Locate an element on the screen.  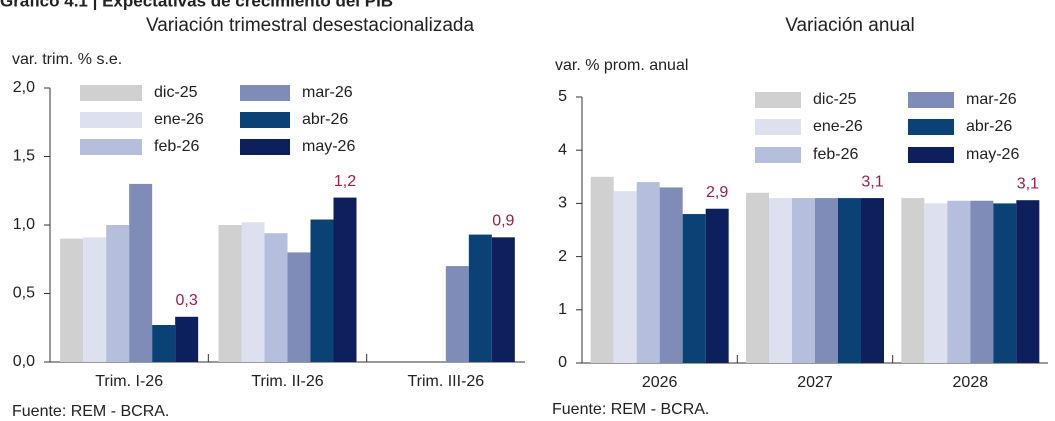
y-tick-label: 1 is located at coordinates (562, 309).